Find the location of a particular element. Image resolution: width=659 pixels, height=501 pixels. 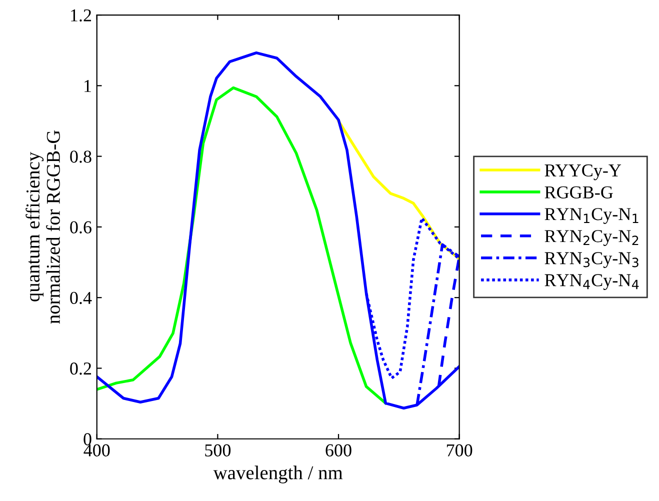

x-tick-label: 400 is located at coordinates (97, 450).